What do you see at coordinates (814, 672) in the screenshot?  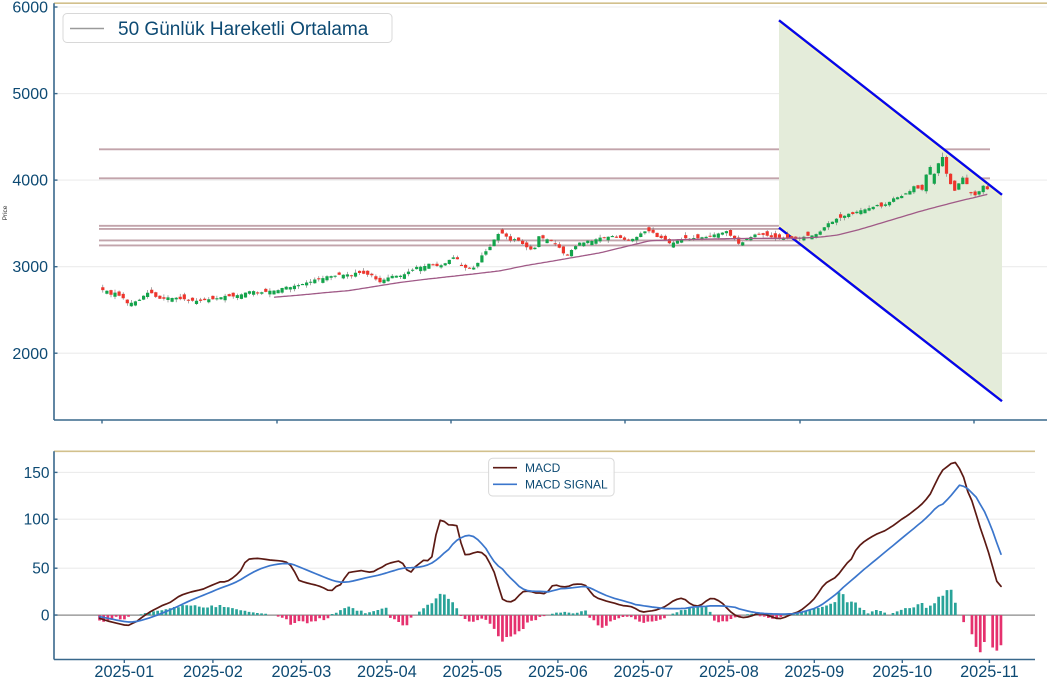 I see `svg-text: 2025-09` at bounding box center [814, 672].